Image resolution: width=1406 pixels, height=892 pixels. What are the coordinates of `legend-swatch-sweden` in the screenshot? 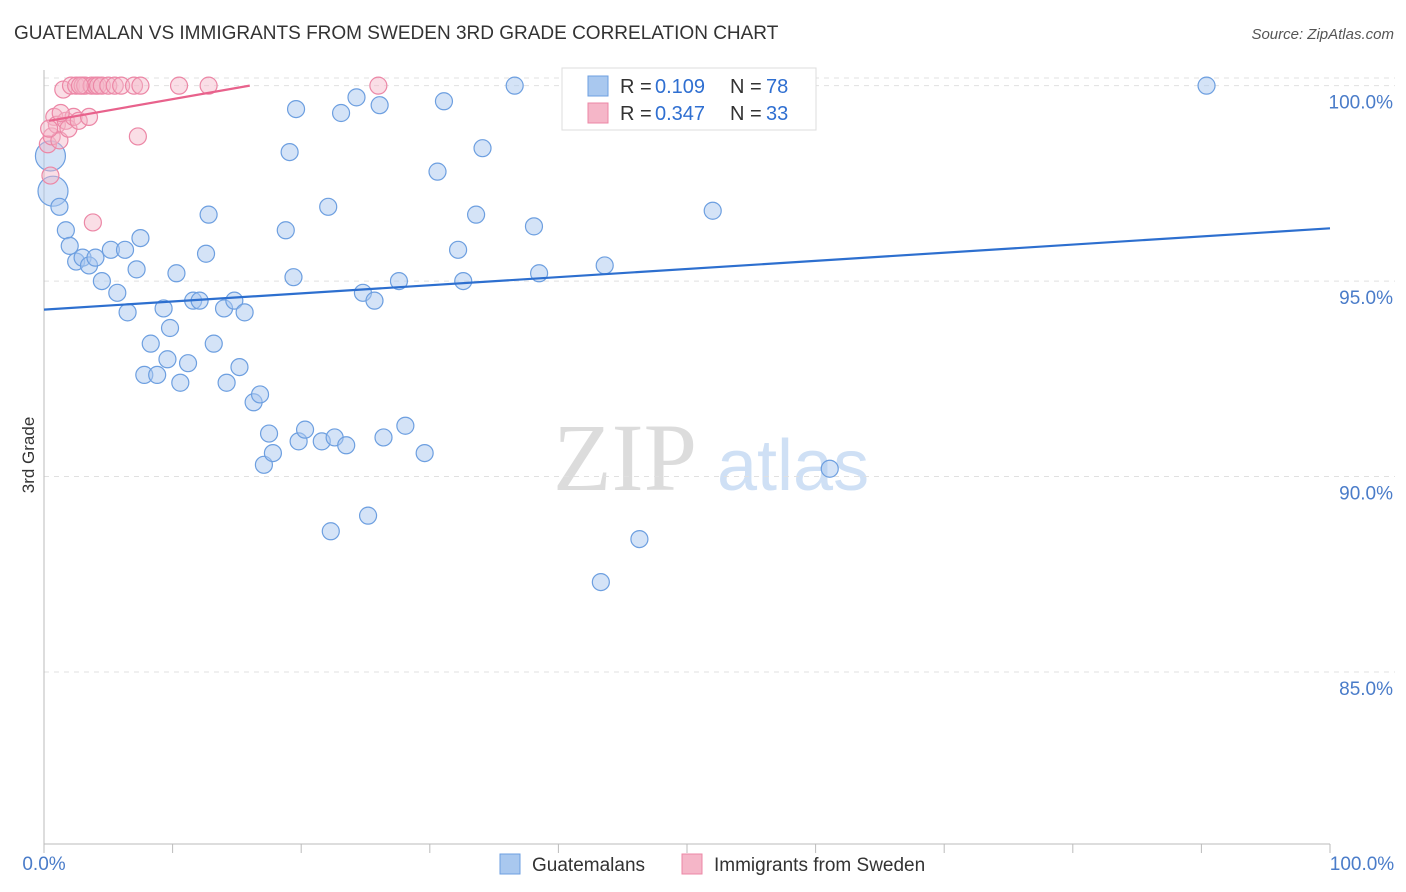 It's located at (692, 864).